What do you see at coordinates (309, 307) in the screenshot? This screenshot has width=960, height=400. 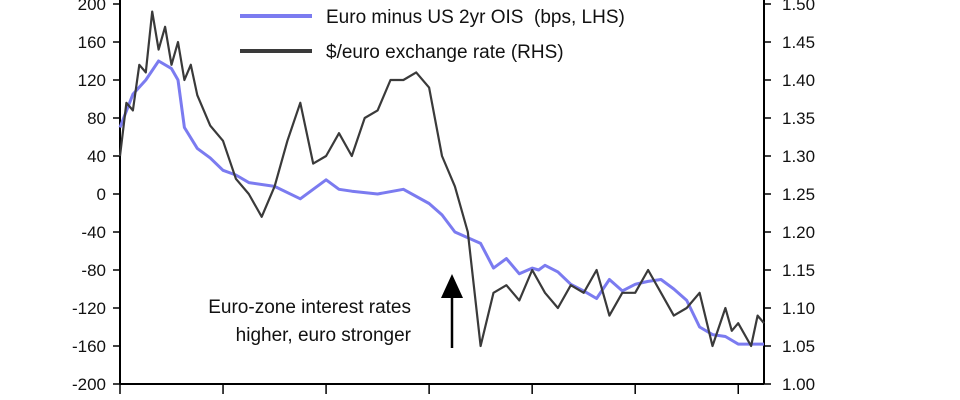 I see `annotation-line-1: Euro-zone interest rates` at bounding box center [309, 307].